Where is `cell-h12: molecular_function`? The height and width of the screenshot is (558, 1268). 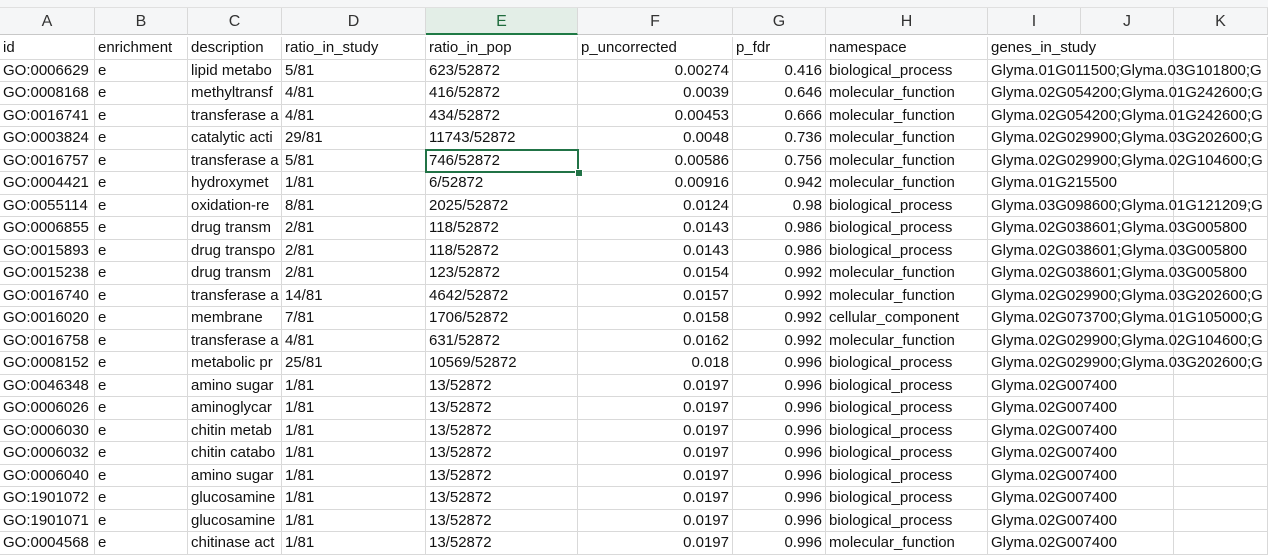 cell-h12: molecular_function is located at coordinates (907, 295).